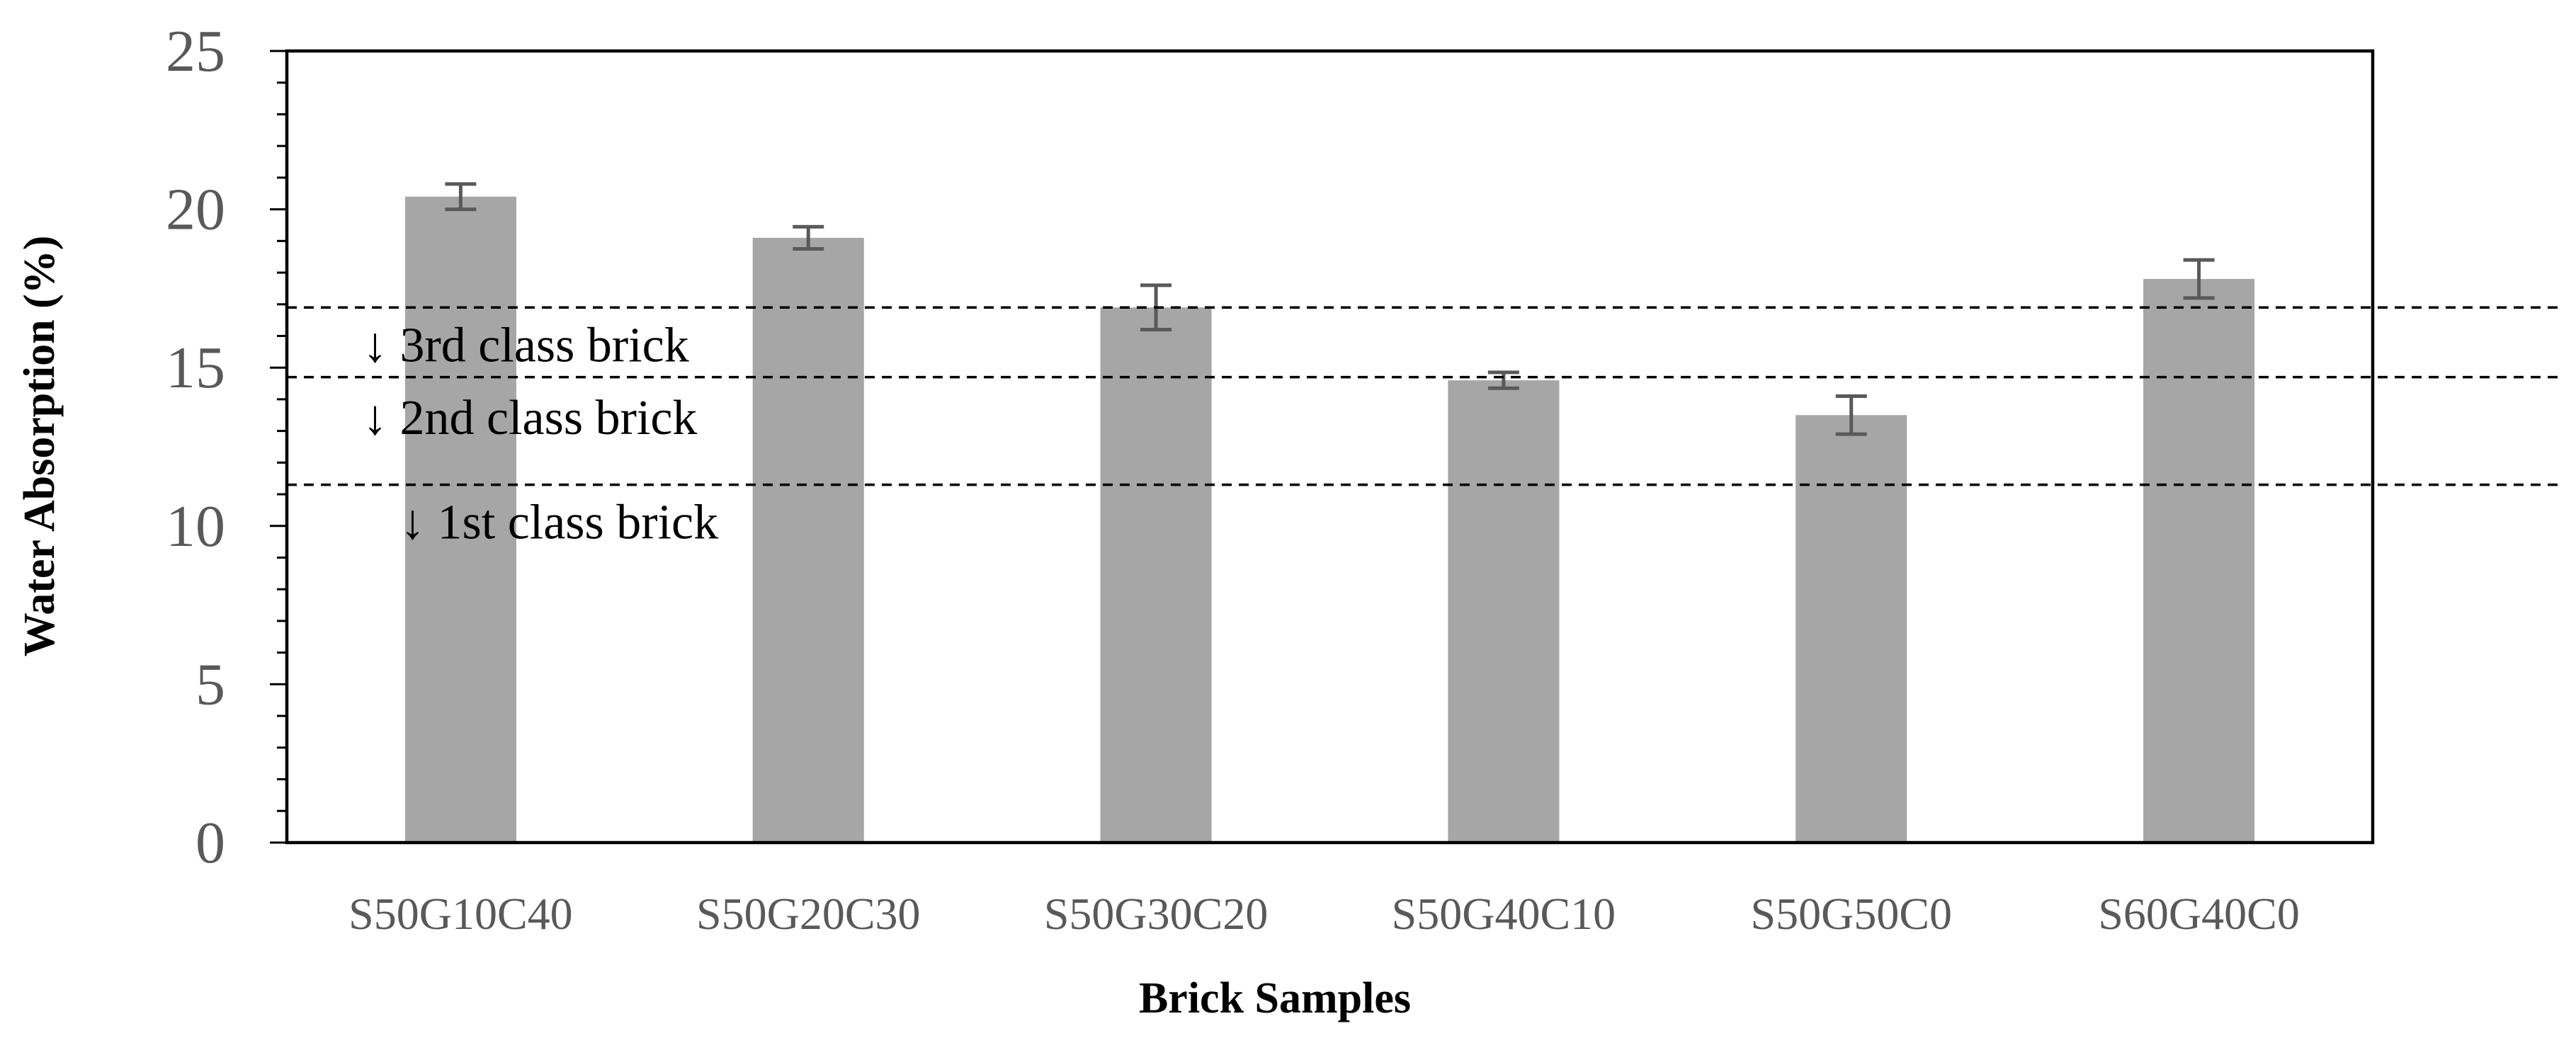 The image size is (2576, 1038). Describe the element at coordinates (1275, 998) in the screenshot. I see `x-axis-title: Brick Samples` at that location.